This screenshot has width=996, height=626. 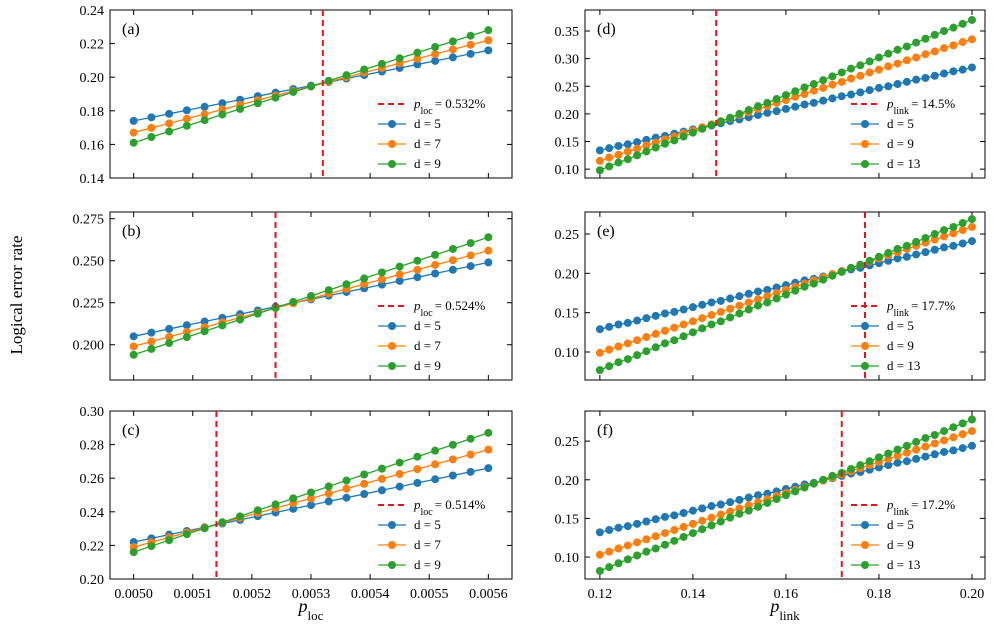 I want to click on y-tick-label: 0.30, so click(x=567, y=60).